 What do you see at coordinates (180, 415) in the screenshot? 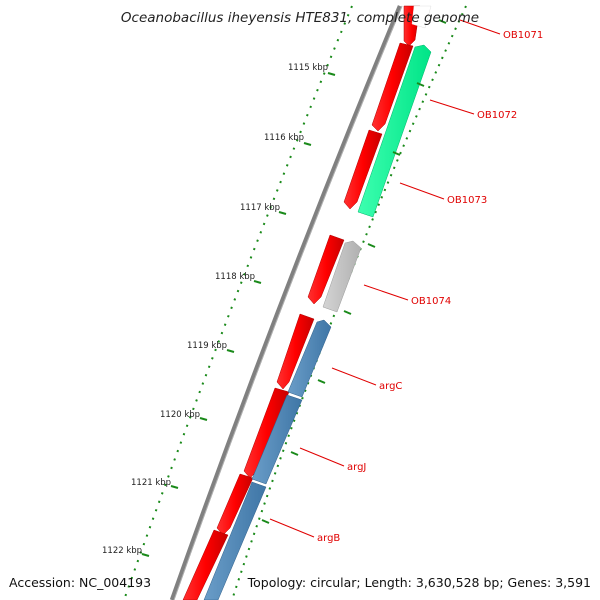
I see `kbp-label-1120: 1120 kbp` at bounding box center [180, 415].